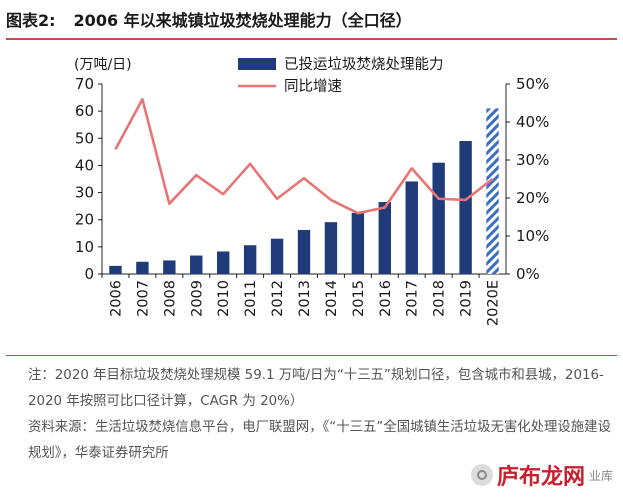 The width and height of the screenshot is (623, 497). What do you see at coordinates (305, 298) in the screenshot?
I see `x-tick-label: 2013` at bounding box center [305, 298].